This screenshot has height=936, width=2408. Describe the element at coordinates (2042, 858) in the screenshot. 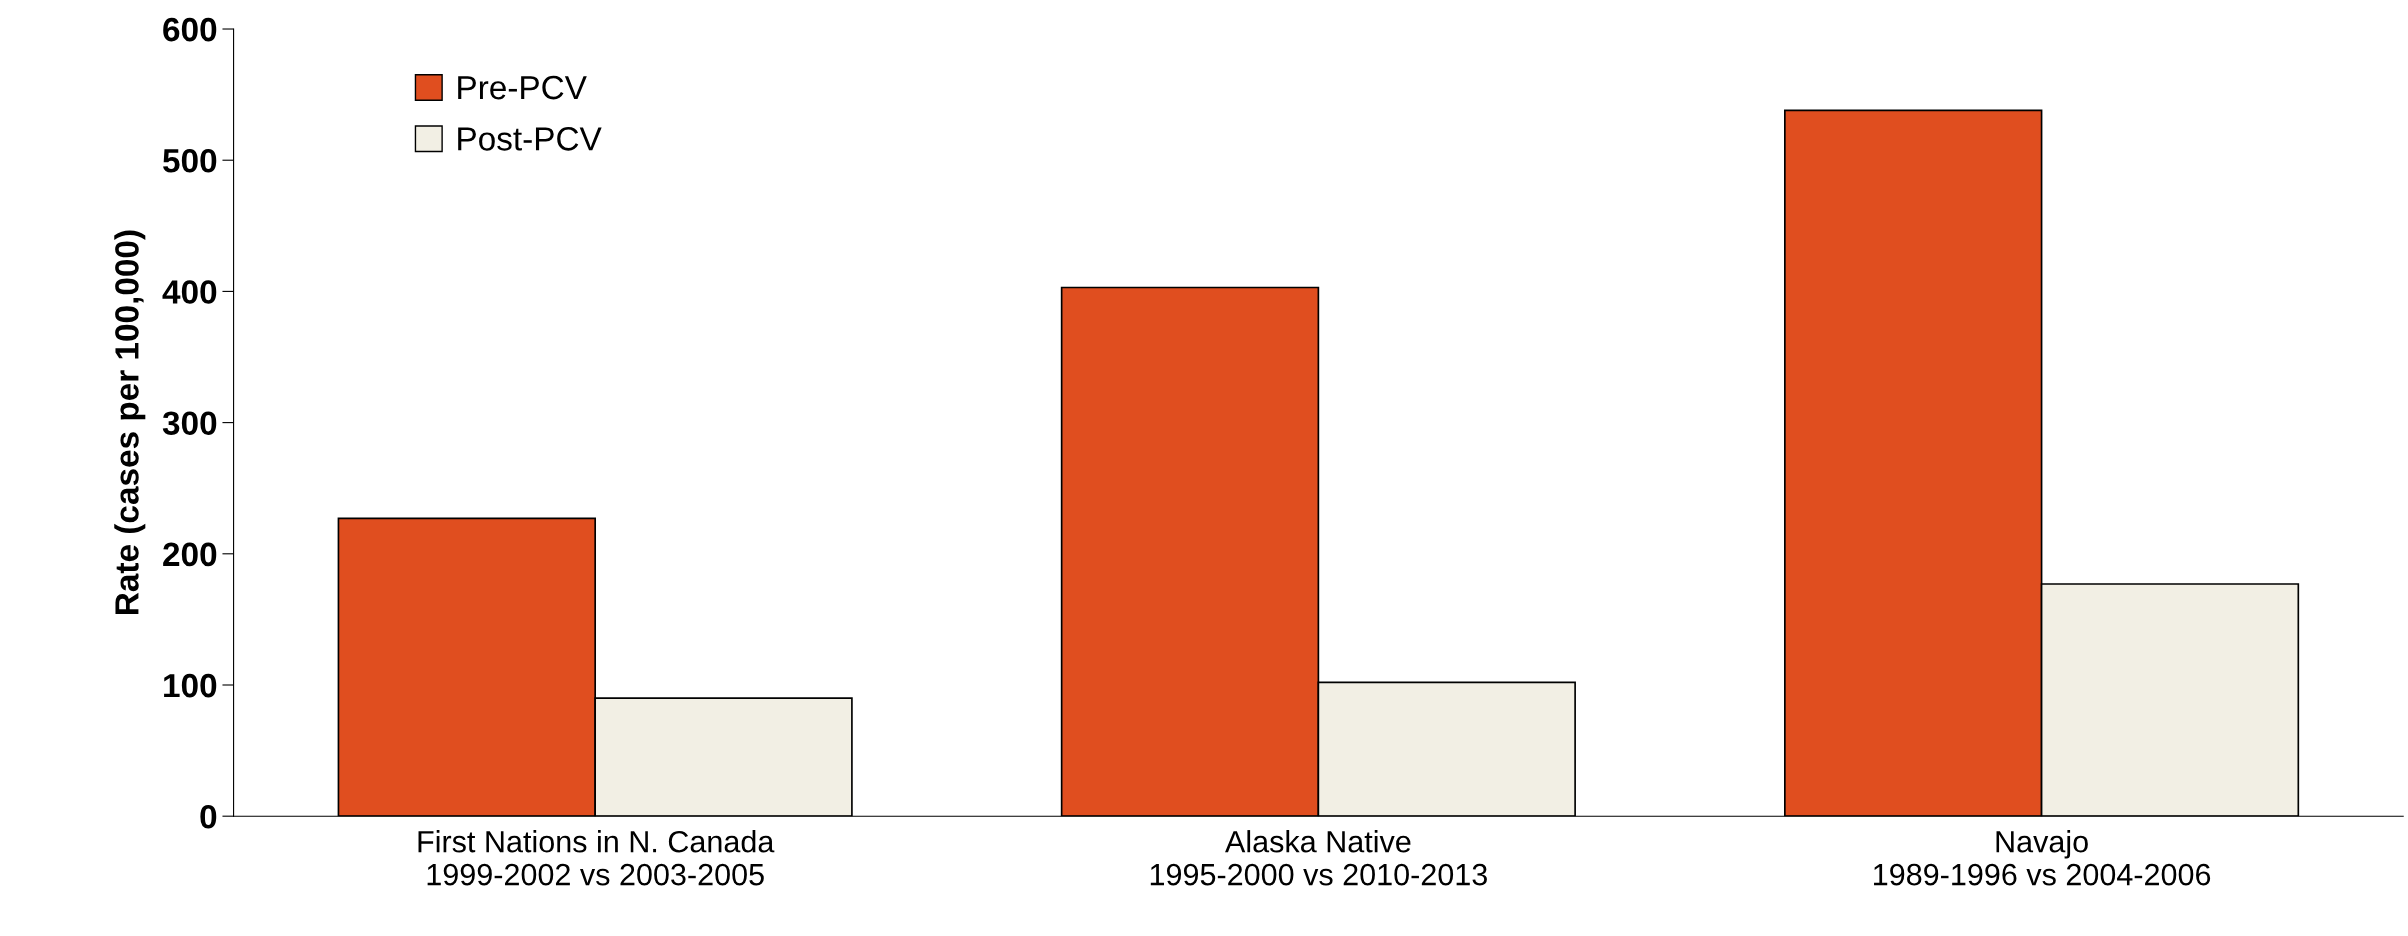

I see `x-tick-label: Navajo 1989-1996 vs 2004-2006` at that location.